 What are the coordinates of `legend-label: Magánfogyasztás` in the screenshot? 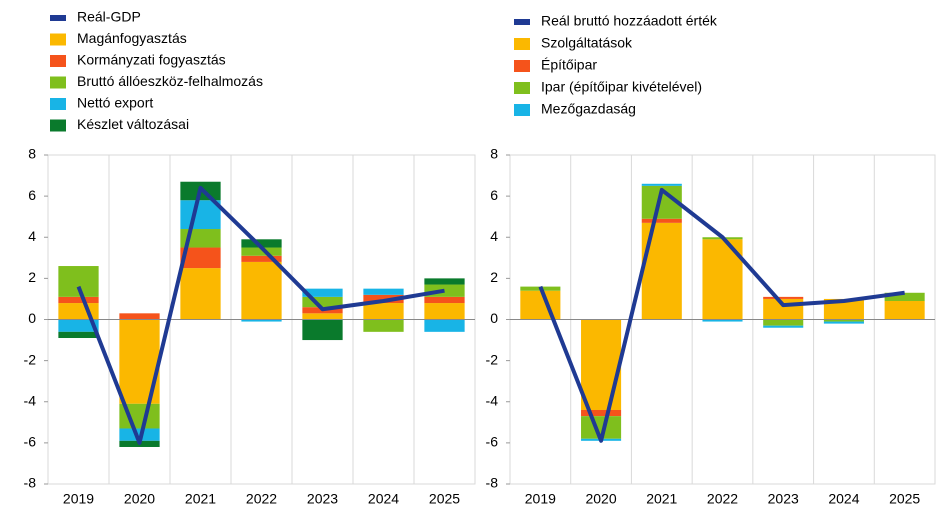 It's located at (132, 38).